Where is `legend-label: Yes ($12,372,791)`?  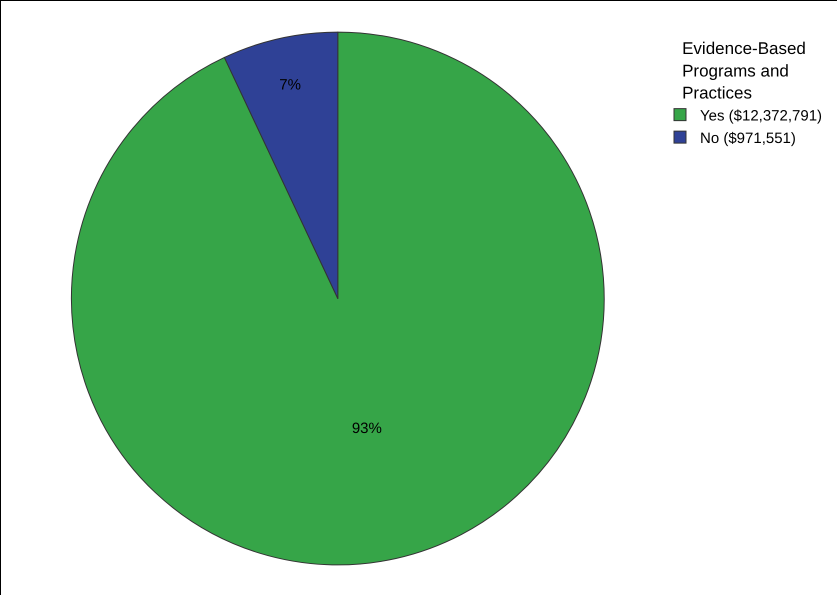 legend-label: Yes ($12,372,791) is located at coordinates (761, 116).